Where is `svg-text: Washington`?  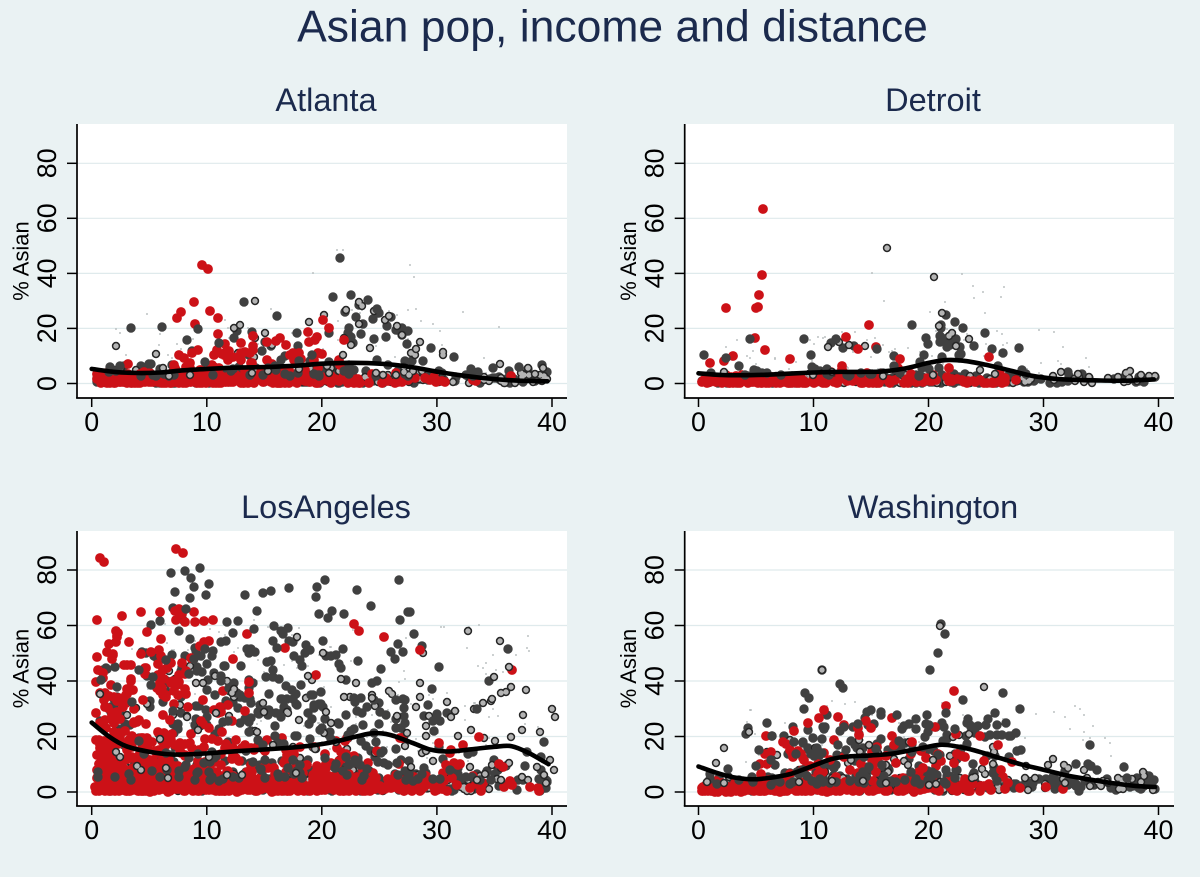 svg-text: Washington is located at coordinates (933, 507).